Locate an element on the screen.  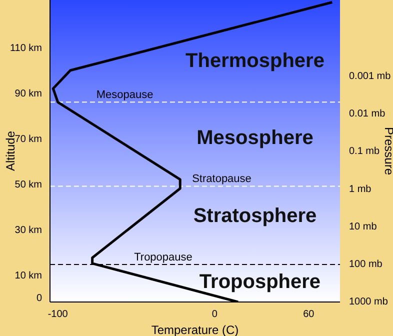
y-tick-label: 50 km is located at coordinates (28, 184).